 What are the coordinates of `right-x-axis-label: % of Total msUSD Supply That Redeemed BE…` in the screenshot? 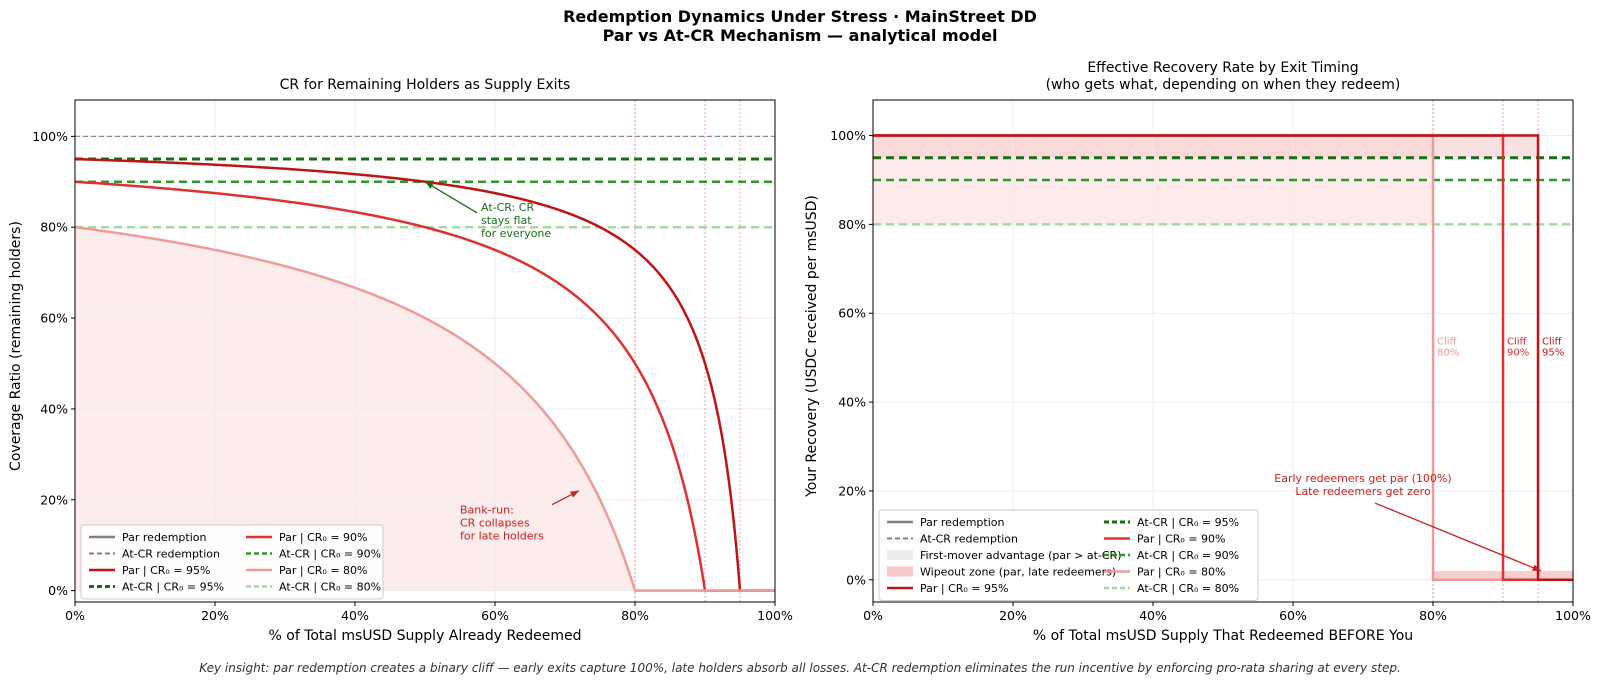 It's located at (1223, 636).